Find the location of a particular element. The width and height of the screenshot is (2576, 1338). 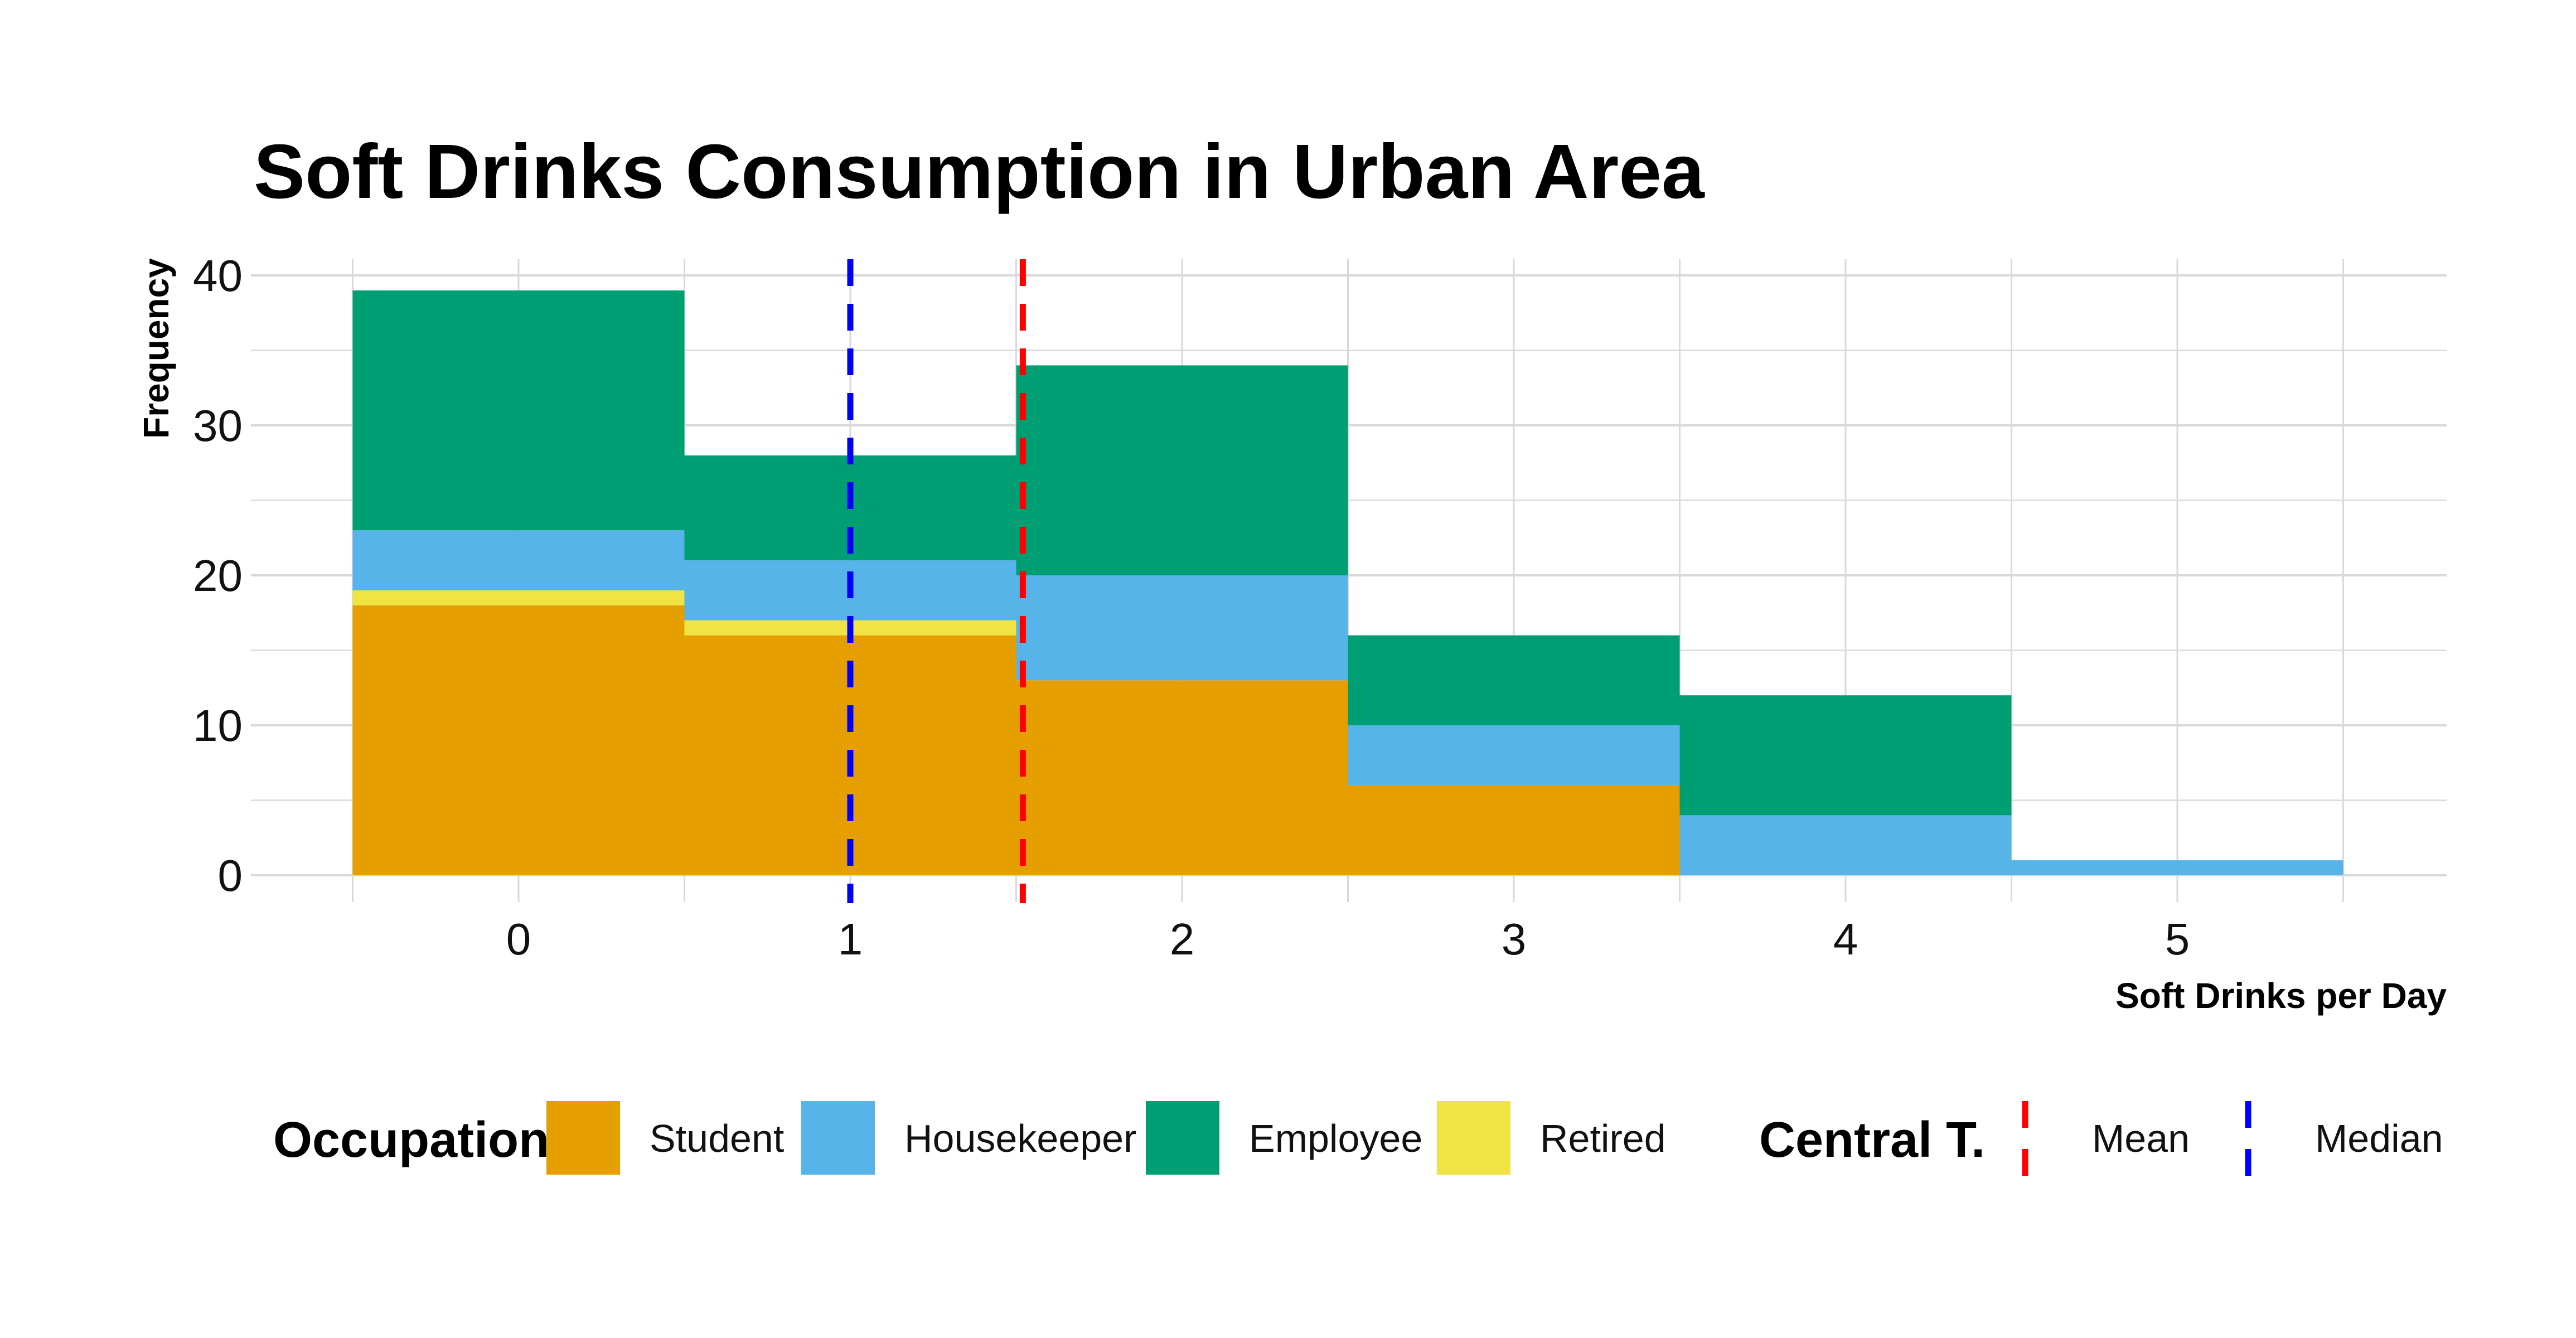

legend-occupation-entries: Student Housekeeper Employee Retired is located at coordinates (1106, 1138).